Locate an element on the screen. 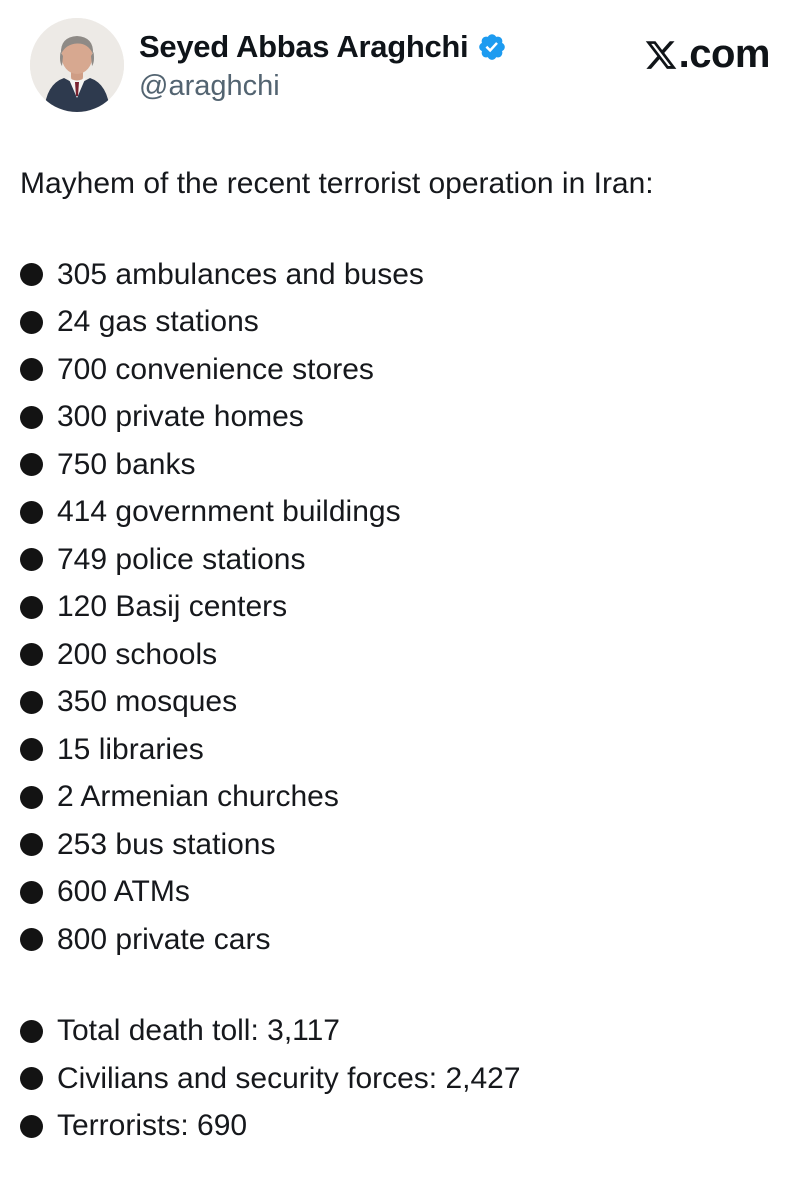 The image size is (800, 1196). brand-suffix-text: .com is located at coordinates (724, 54).